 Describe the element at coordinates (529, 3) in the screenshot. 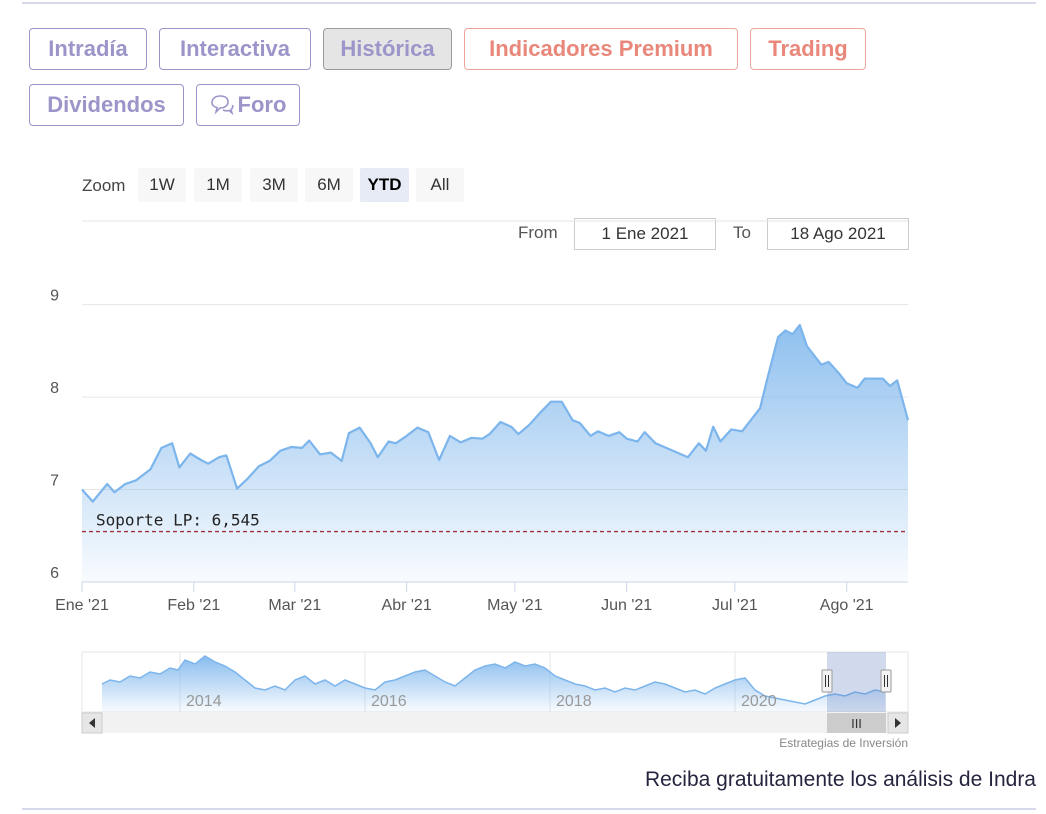

I see `top-divider` at that location.